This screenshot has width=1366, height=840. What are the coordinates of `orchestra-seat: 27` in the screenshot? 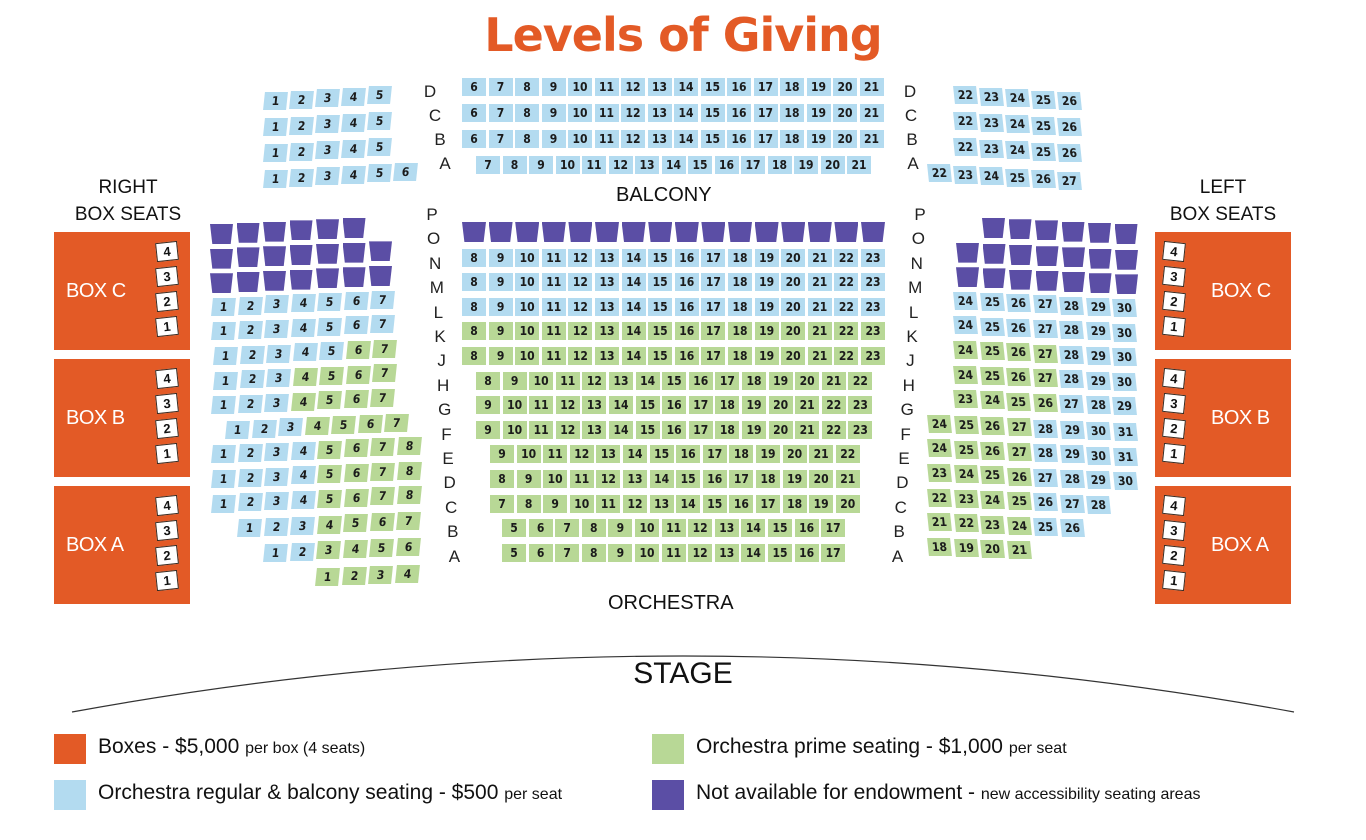 It's located at (1071, 404).